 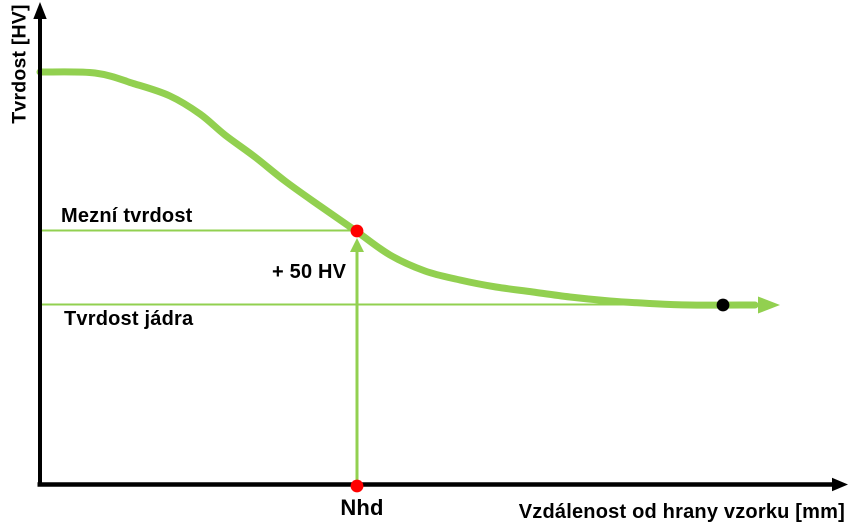 What do you see at coordinates (19, 64) in the screenshot?
I see `y-axis-label: Tvrdost [HV]` at bounding box center [19, 64].